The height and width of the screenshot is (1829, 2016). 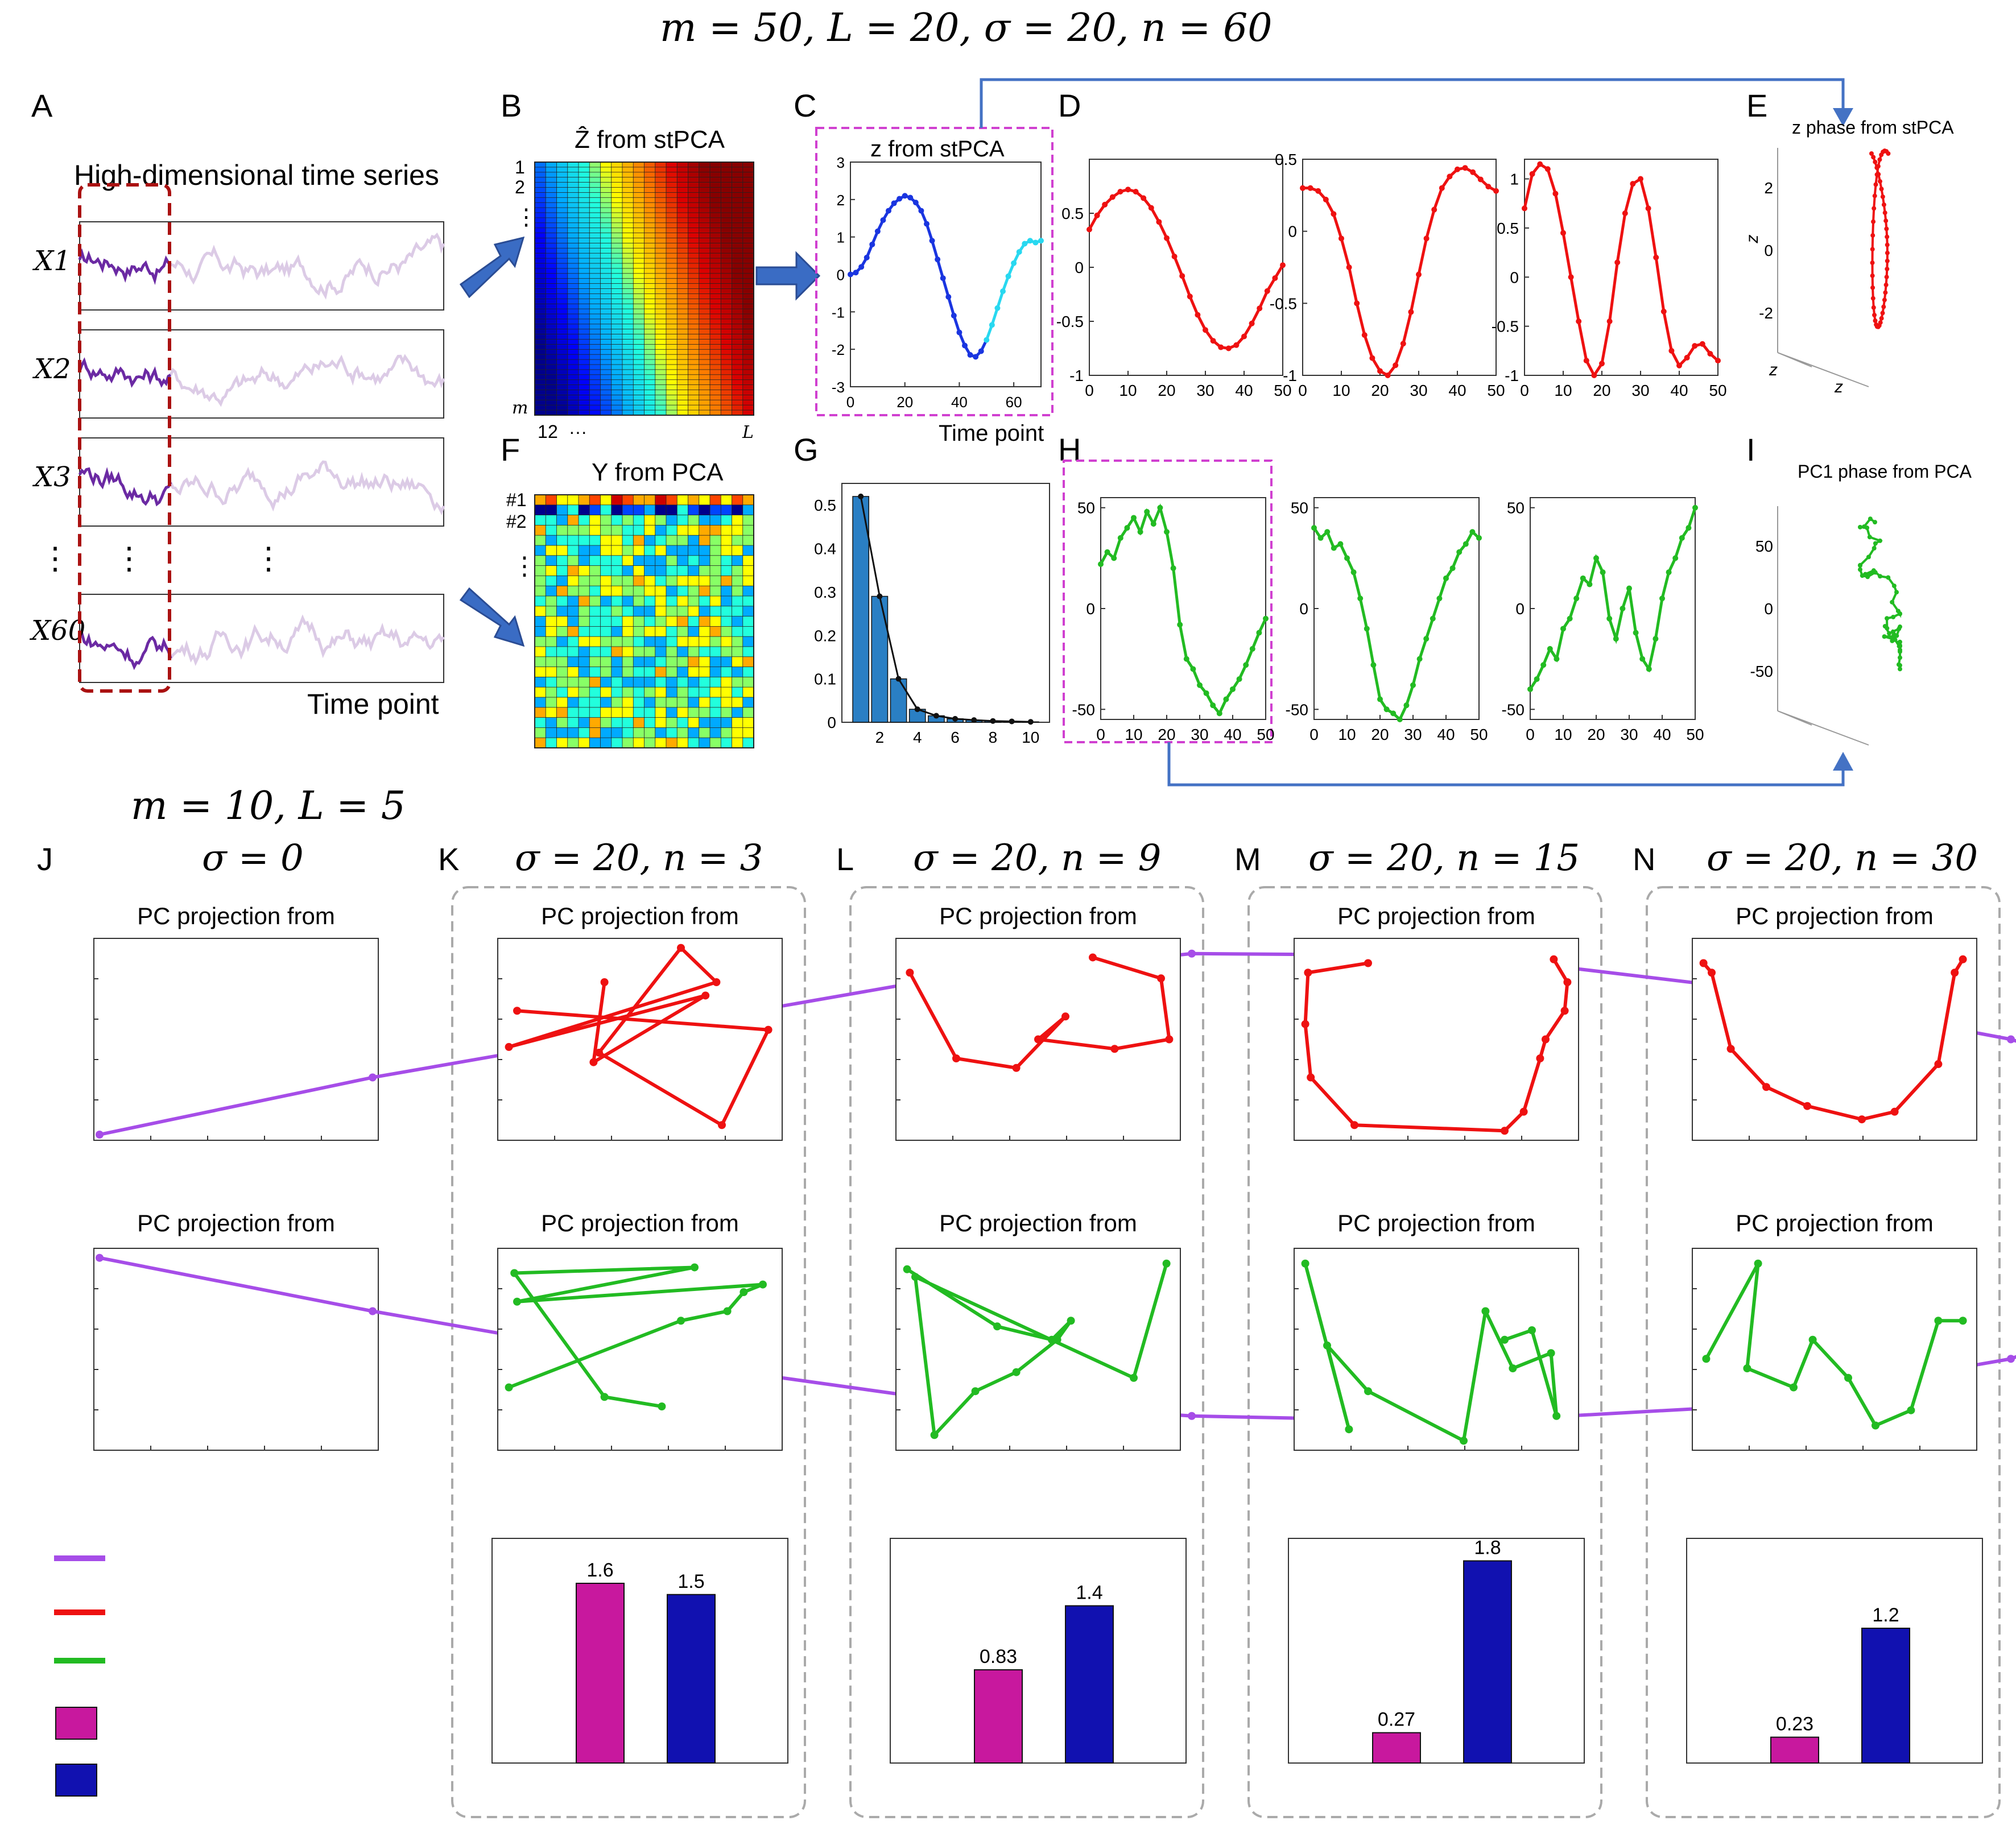 I want to click on panel-k-pcfd-value-pca: 1.5, so click(x=690, y=1581).